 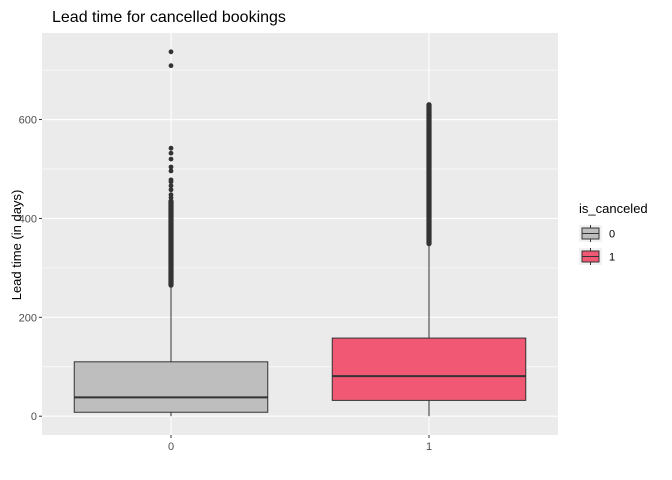 What do you see at coordinates (34, 417) in the screenshot?
I see `y-tick-label: 0` at bounding box center [34, 417].